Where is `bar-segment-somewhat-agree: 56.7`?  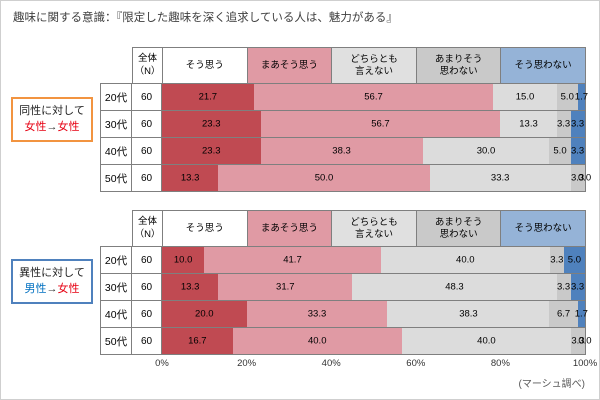 bar-segment-somewhat-agree: 56.7 is located at coordinates (380, 124).